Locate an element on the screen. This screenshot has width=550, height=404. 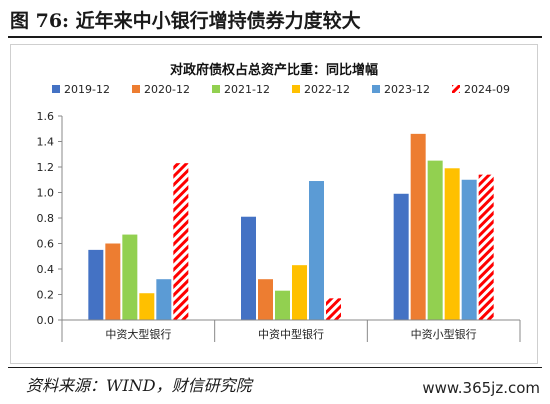
title-divider is located at coordinates (275, 37).